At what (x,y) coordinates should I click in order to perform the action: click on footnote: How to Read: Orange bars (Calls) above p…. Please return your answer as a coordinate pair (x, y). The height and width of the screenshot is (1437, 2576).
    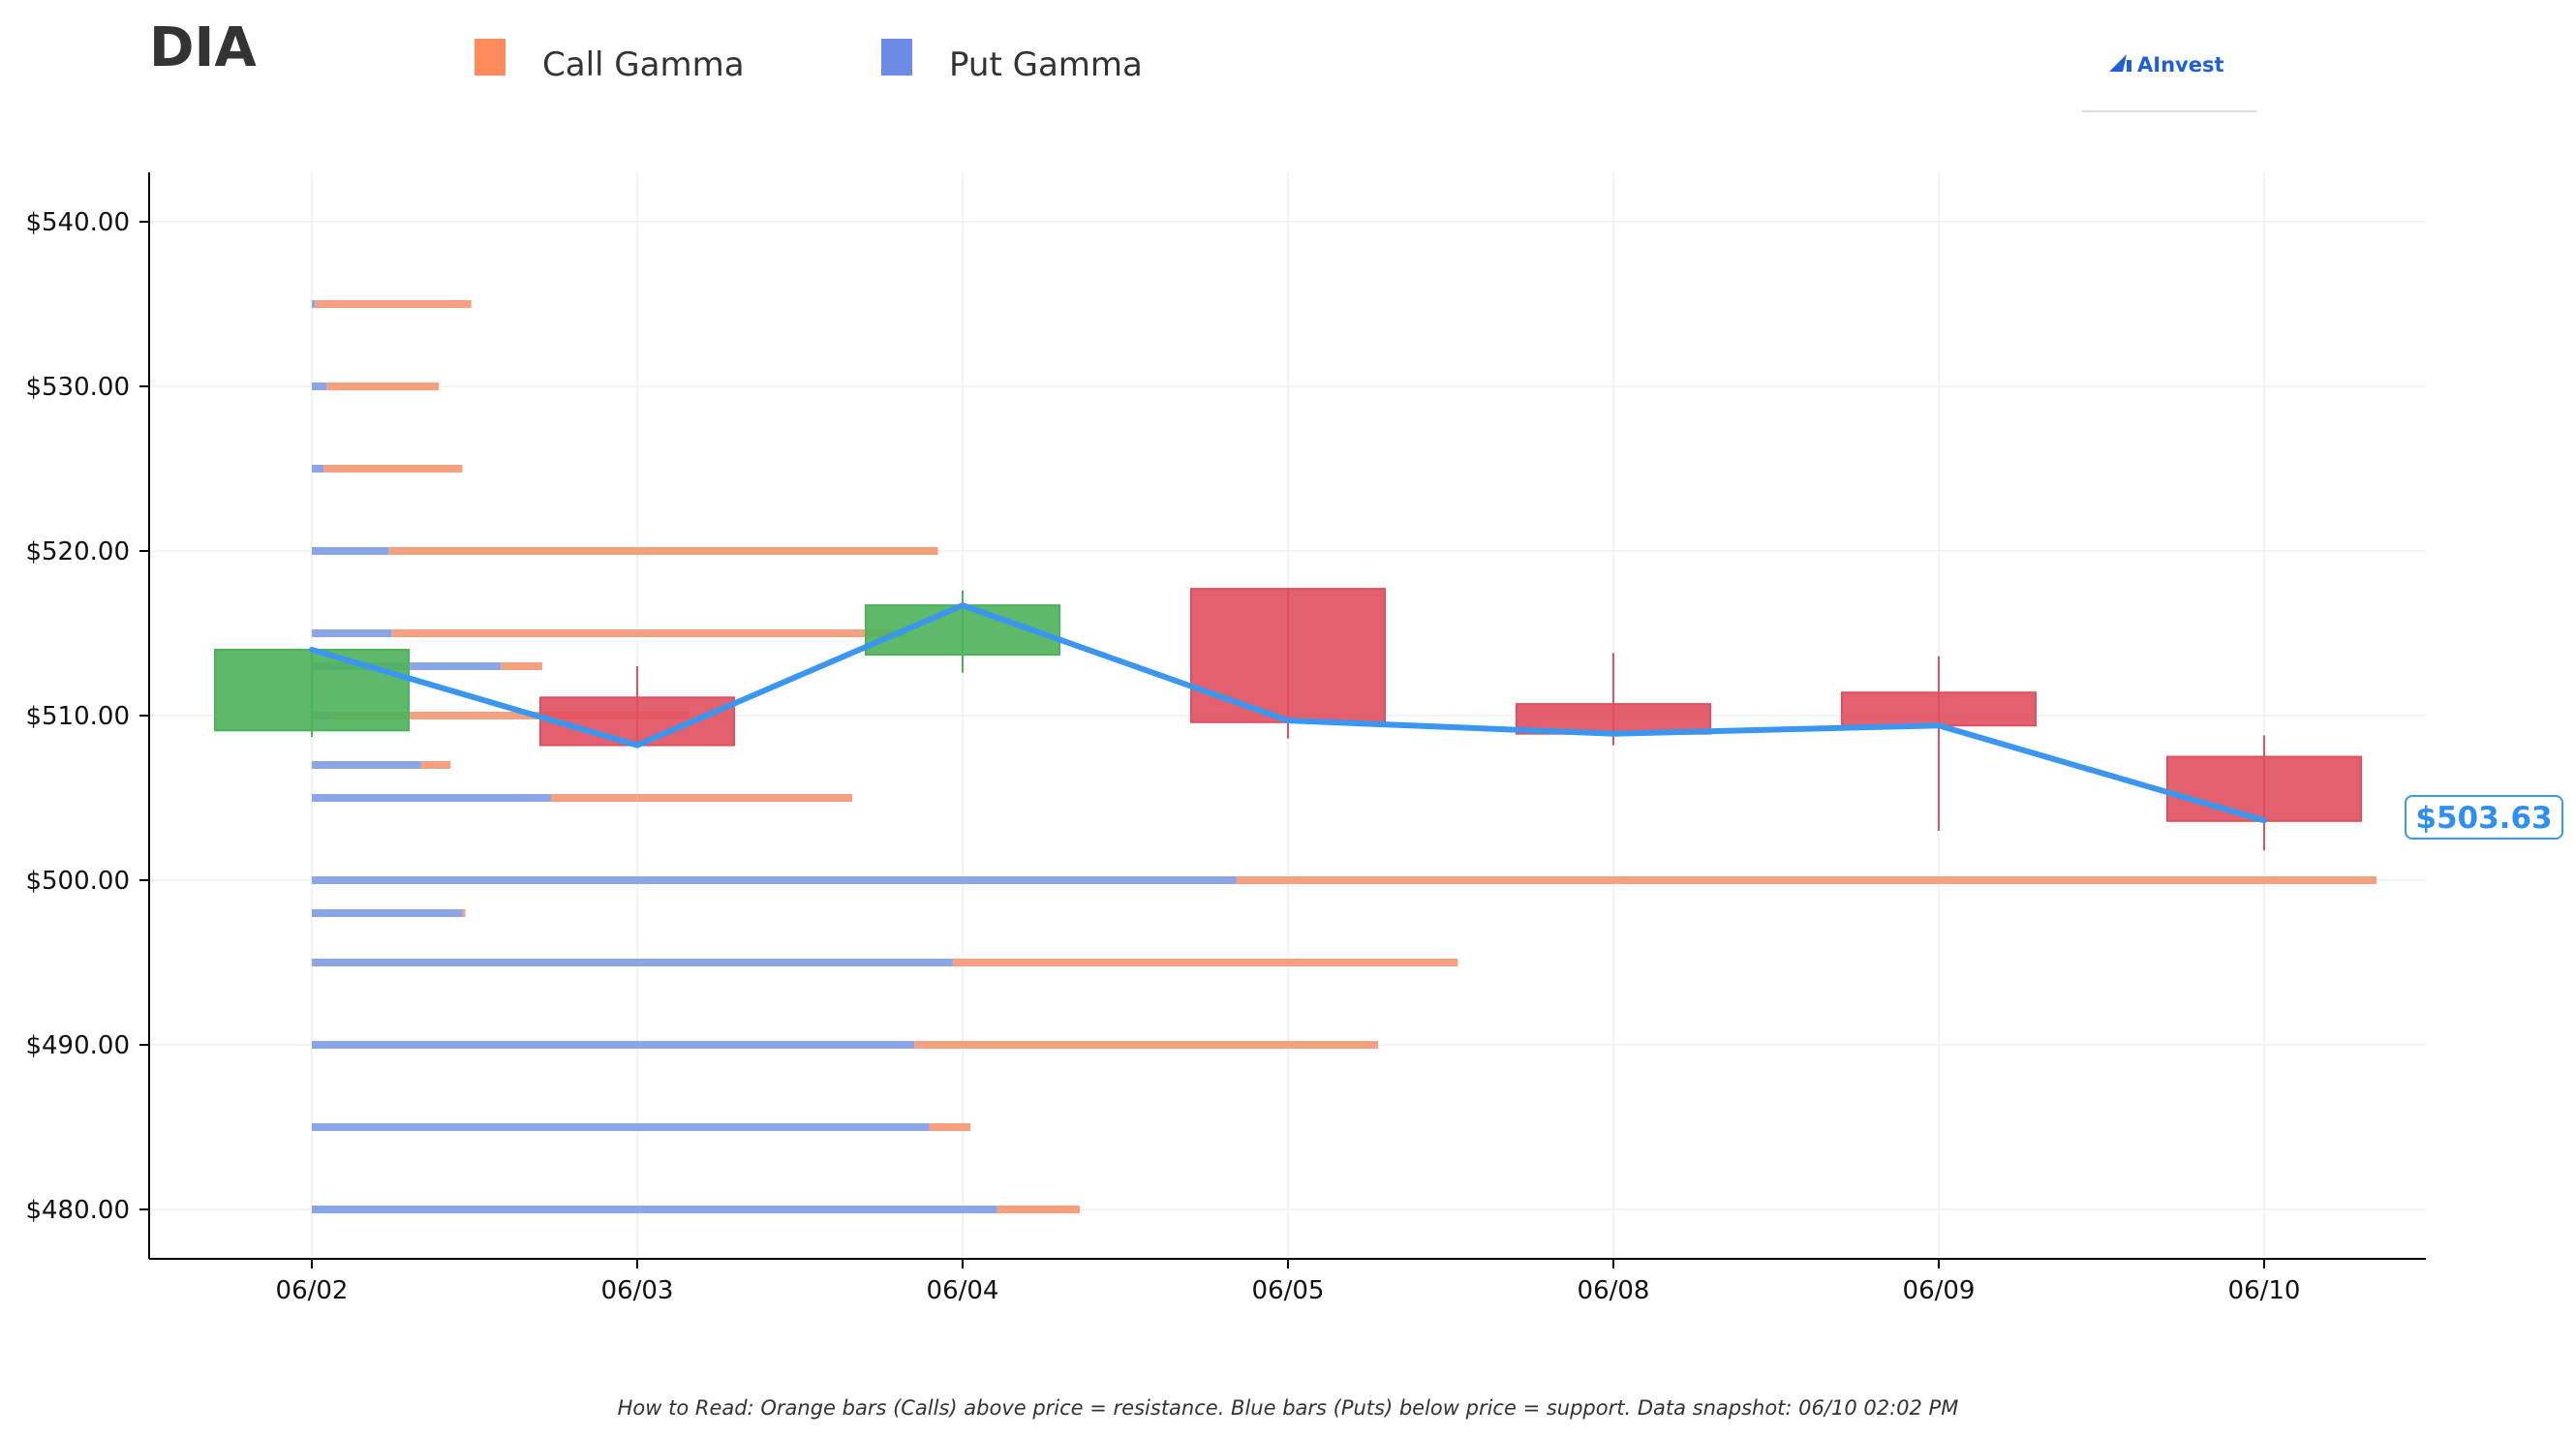
    Looking at the image, I should click on (1288, 1408).